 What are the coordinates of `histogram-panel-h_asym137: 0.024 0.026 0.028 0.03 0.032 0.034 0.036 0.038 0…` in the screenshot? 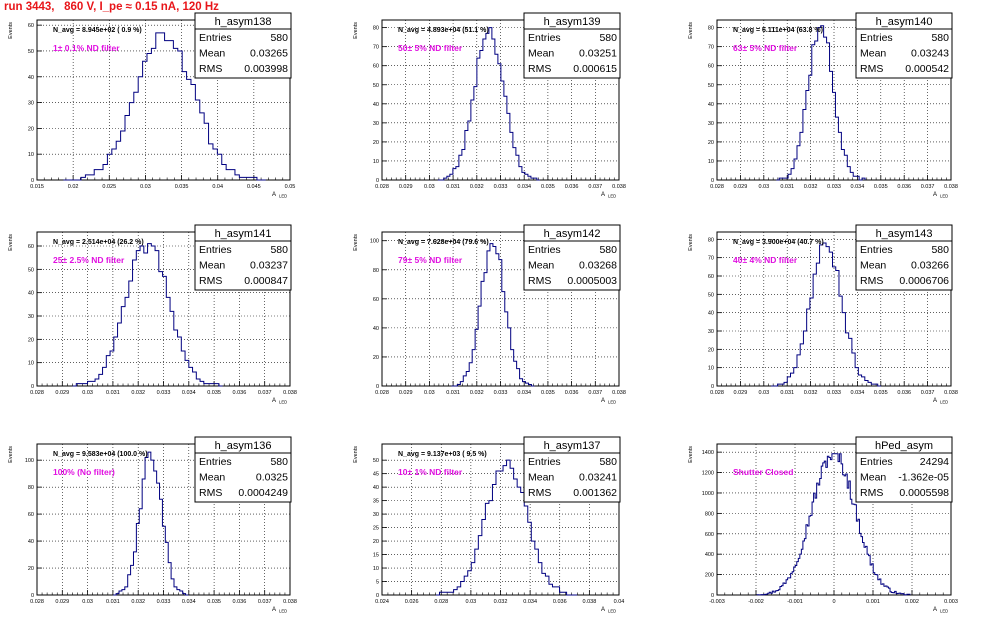 It's located at (488, 525).